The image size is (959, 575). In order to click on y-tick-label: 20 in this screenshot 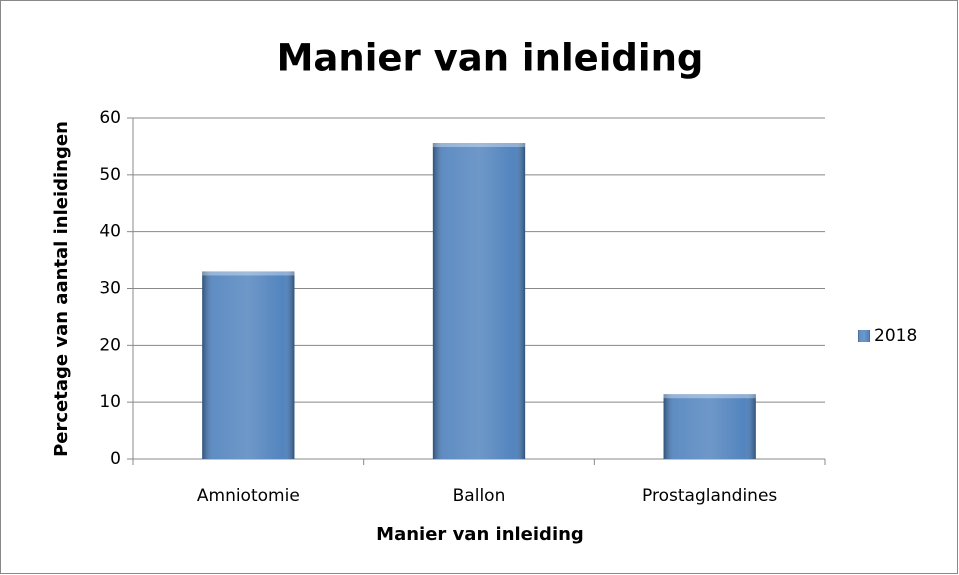, I will do `click(110, 345)`.